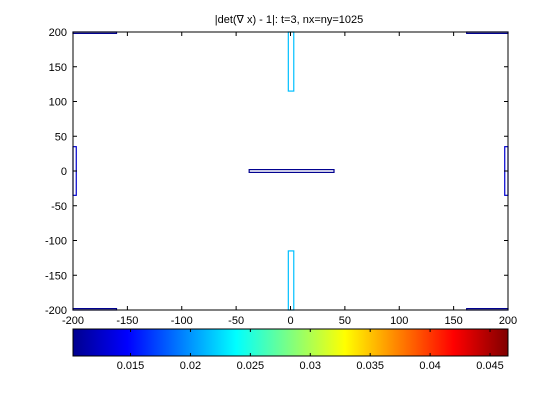 This screenshot has height=420, width=560. I want to click on colorbar-axis: 0.015 0.02 0.025 0.03 0.035 0.04 0.045, so click(310, 350).